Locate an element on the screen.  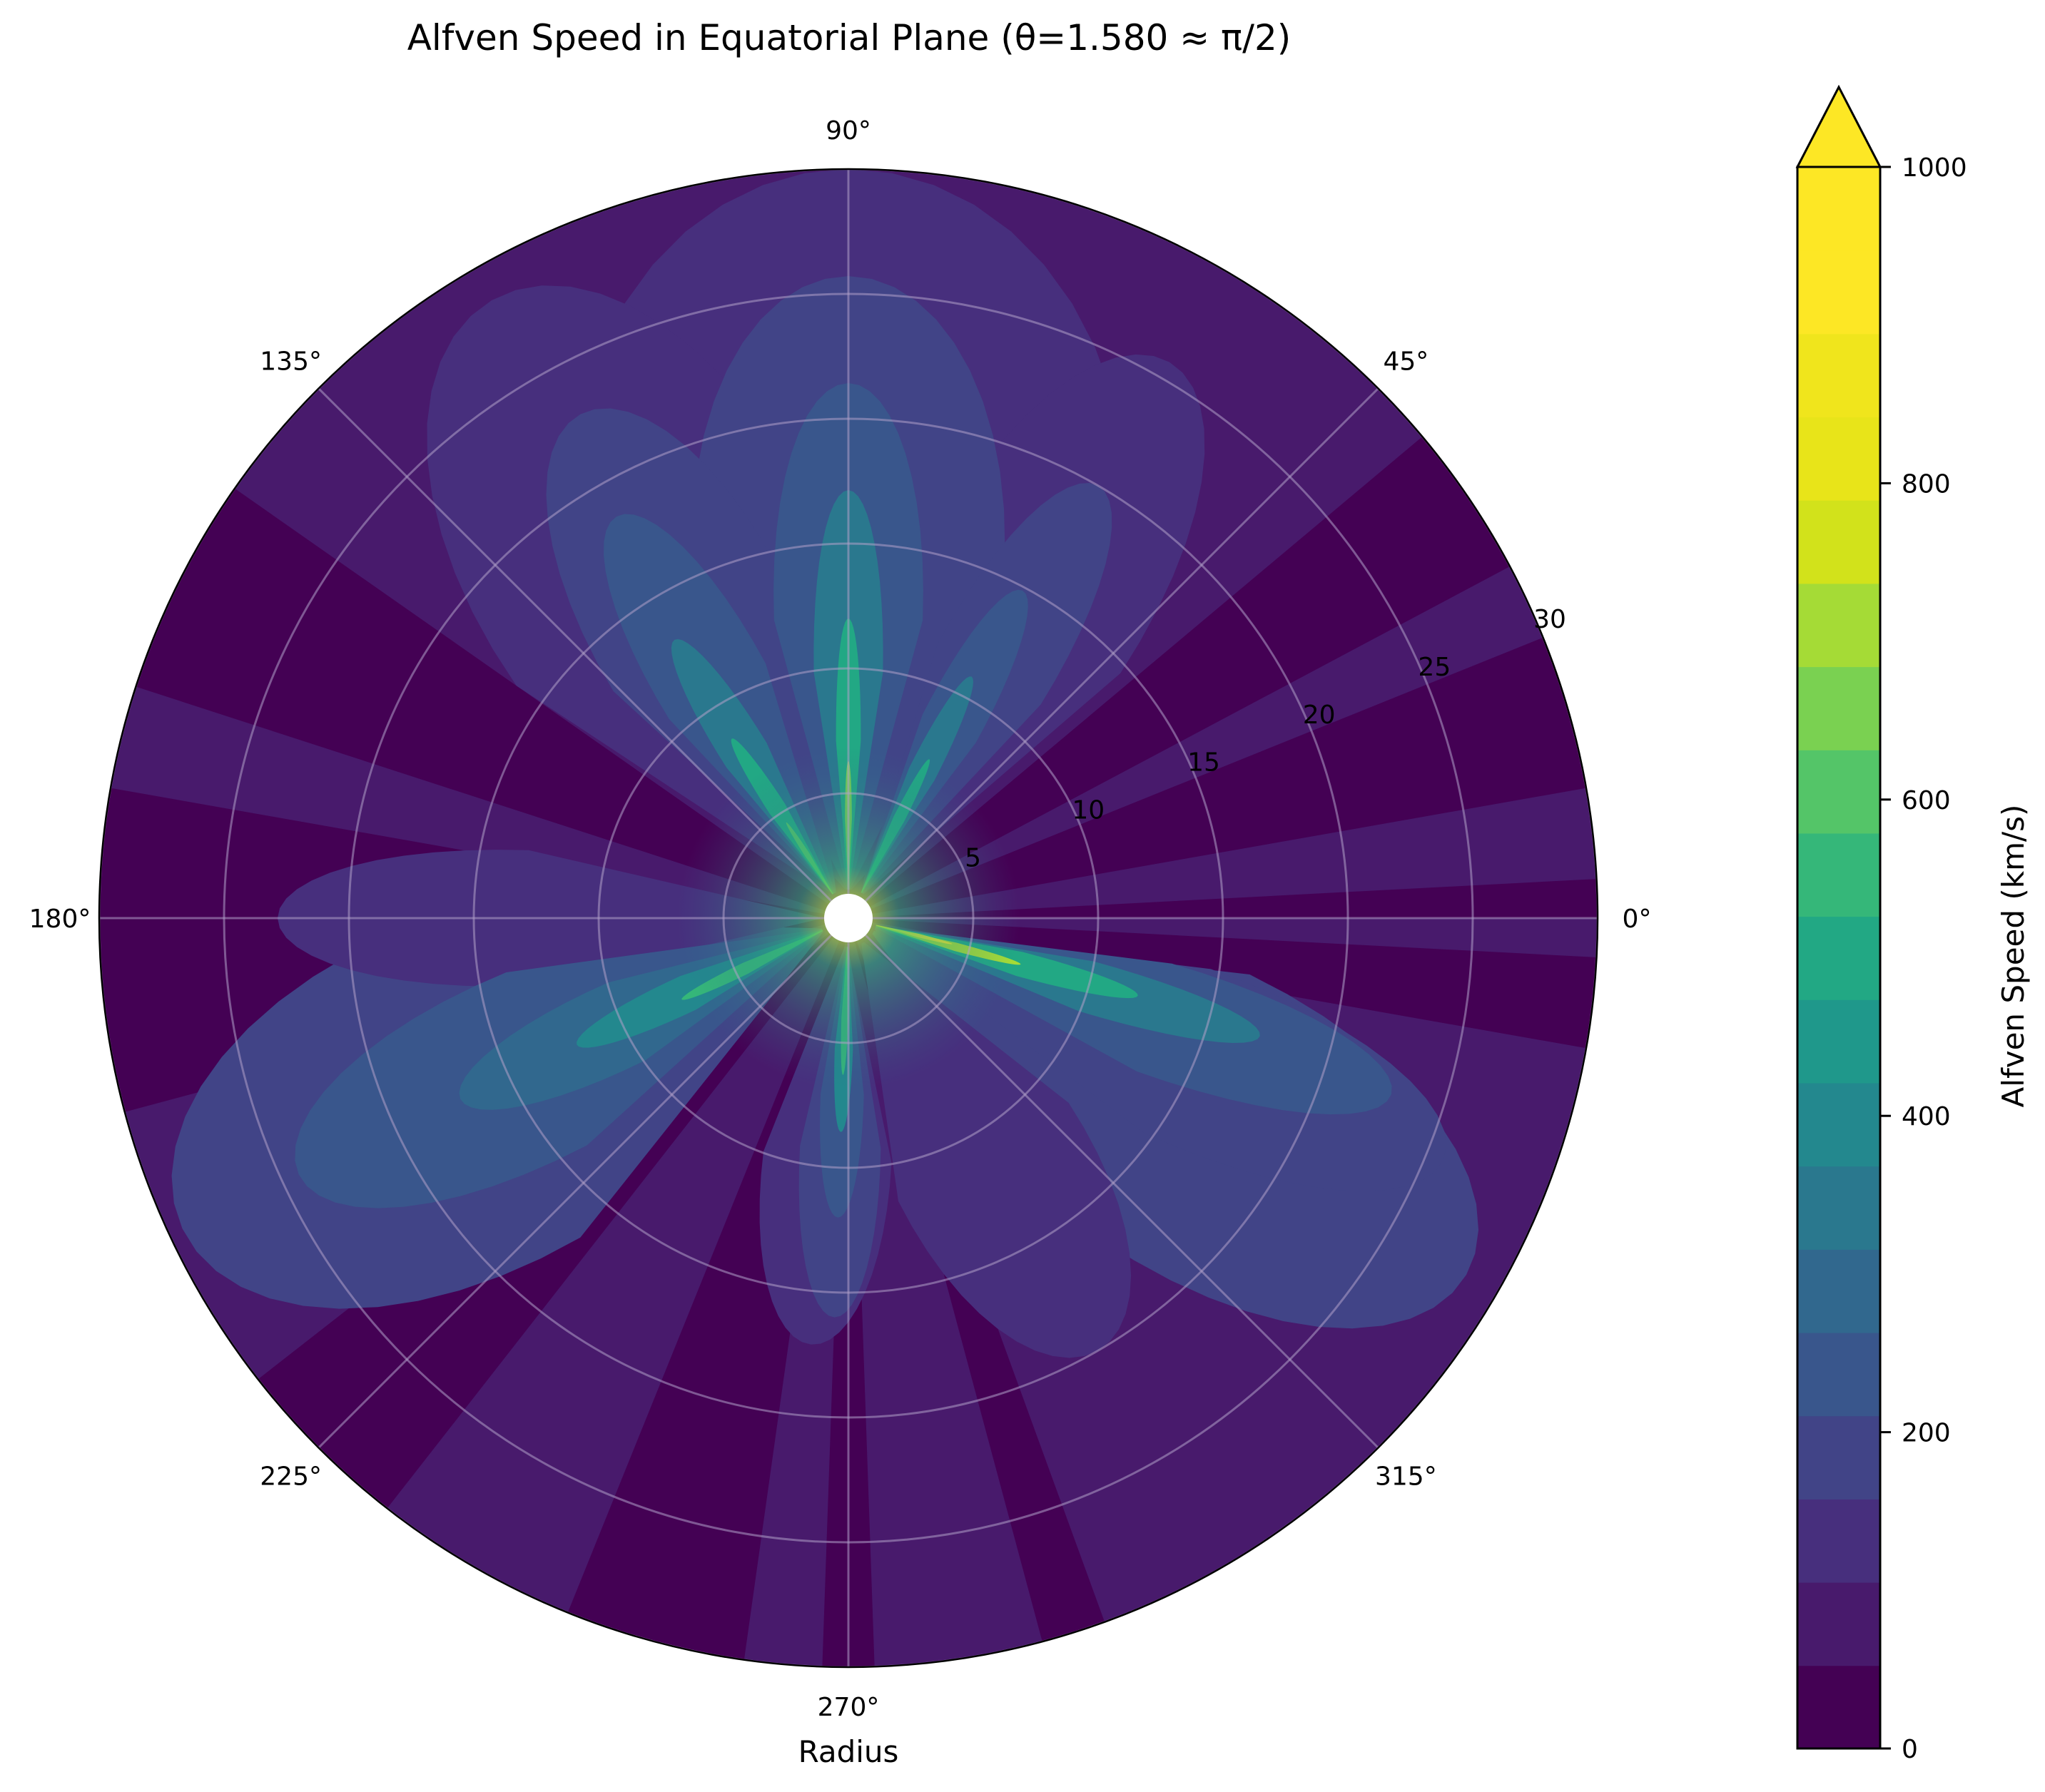
radial-tick-label: 15 is located at coordinates (1203, 763).